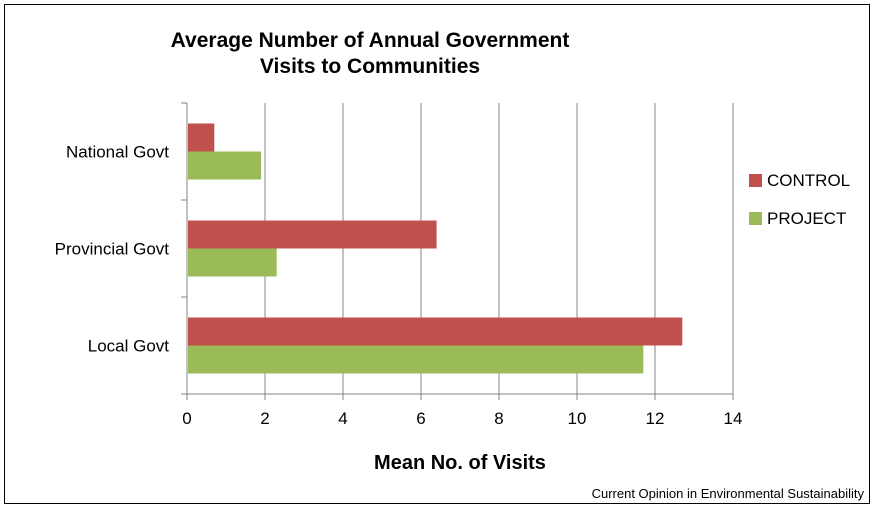 The width and height of the screenshot is (874, 509). What do you see at coordinates (370, 40) in the screenshot?
I see `chart-title-line-1: Average Number of Annual Government` at bounding box center [370, 40].